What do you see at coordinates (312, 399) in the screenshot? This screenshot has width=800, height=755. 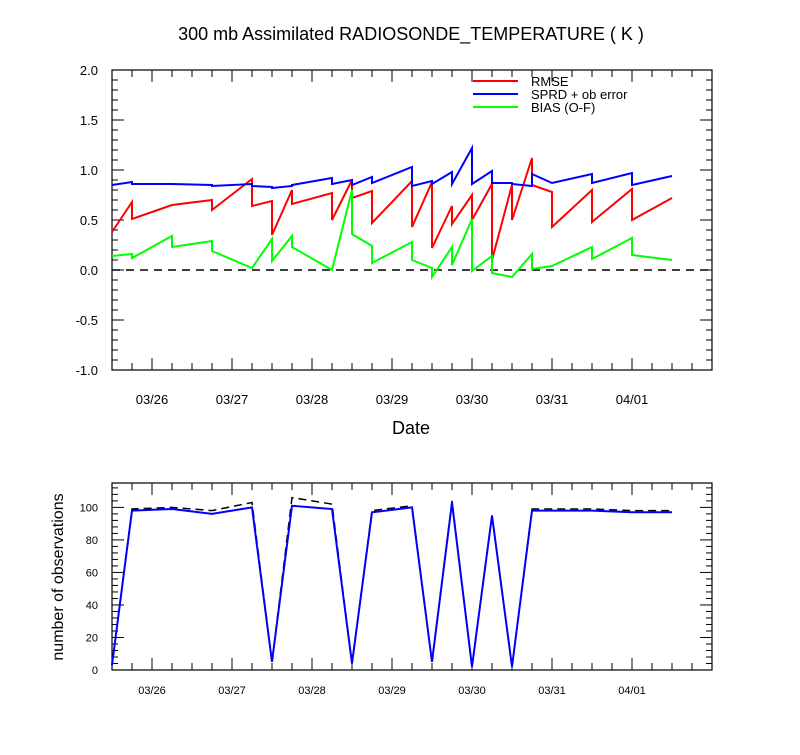 I see `top-x-tick-label: 03/28` at bounding box center [312, 399].